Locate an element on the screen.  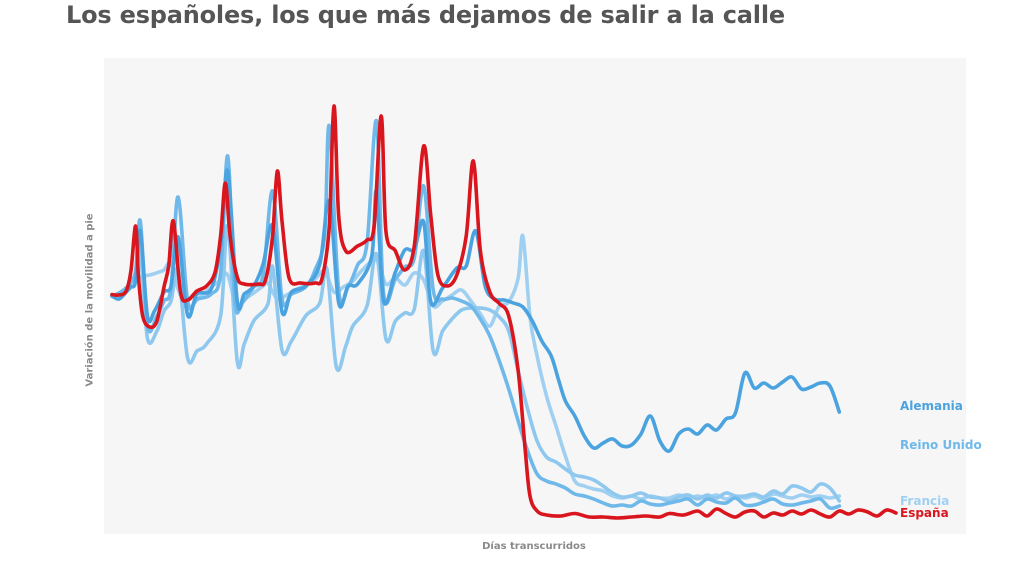
series-end-label-alemania: Alemania is located at coordinates (931, 406).